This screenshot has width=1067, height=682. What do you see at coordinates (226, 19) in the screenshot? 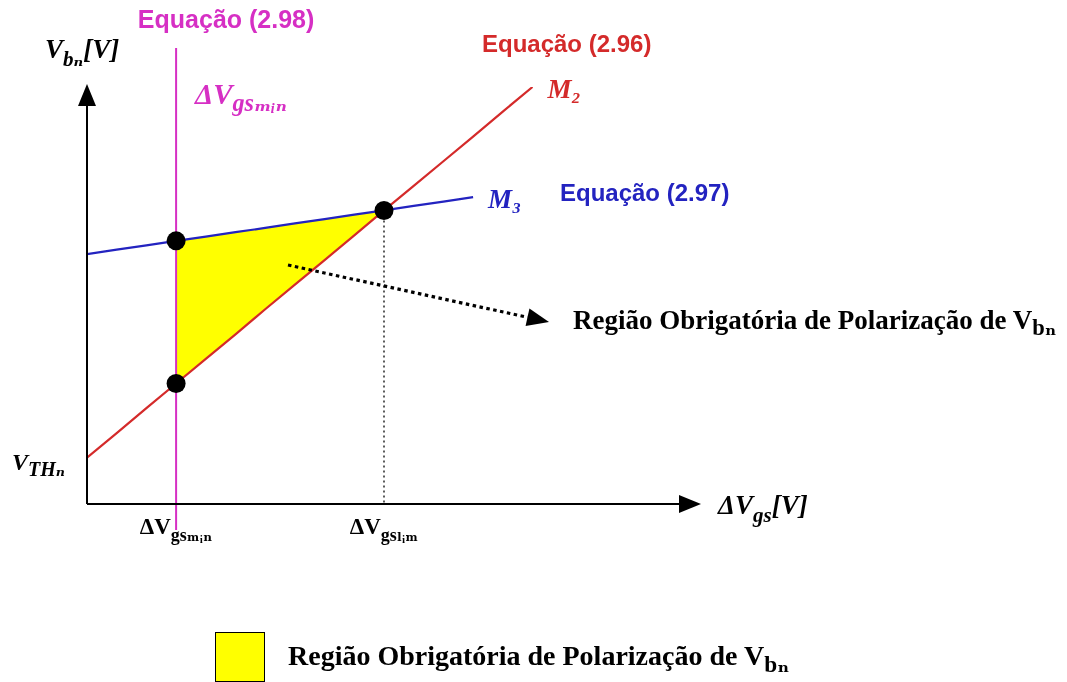
I see `ref-line-label: Equação (2.98)` at bounding box center [226, 19].